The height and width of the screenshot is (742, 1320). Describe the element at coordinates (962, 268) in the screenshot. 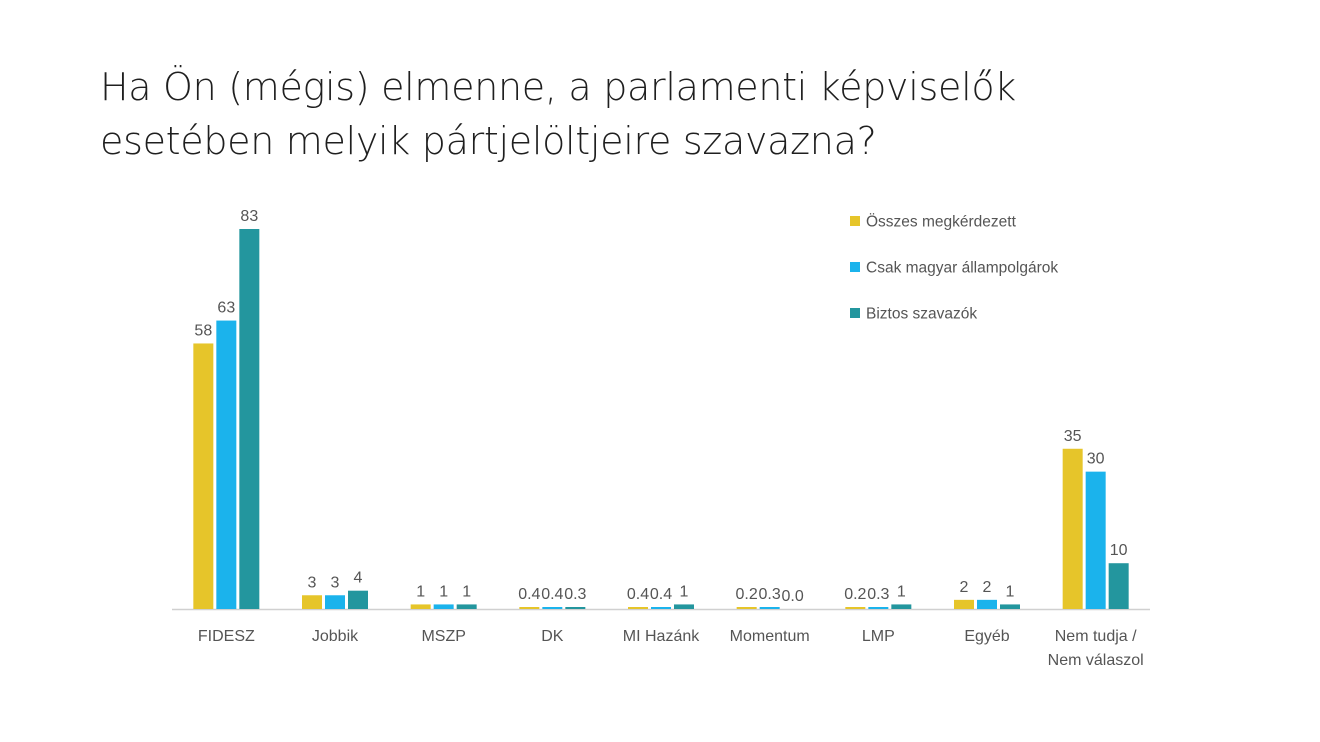

I see `legend-label-2: Csak magyar állampolgárok` at that location.